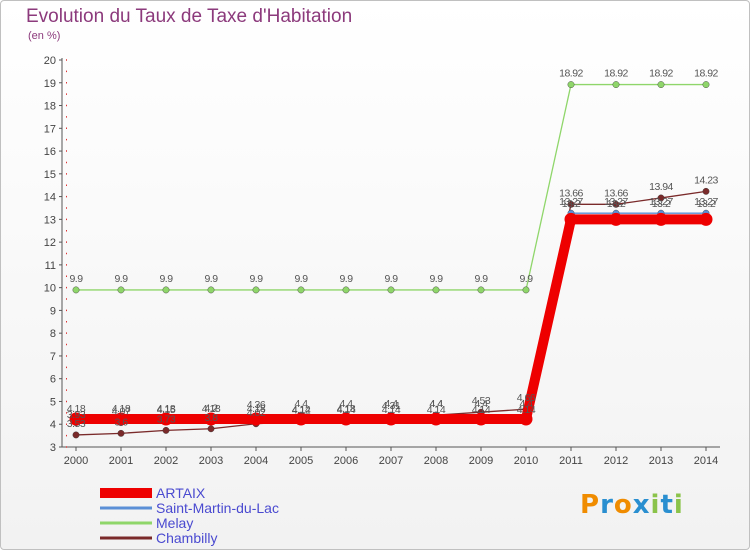 This screenshot has height=550, width=750. I want to click on logo-letter: o, so click(623, 505).